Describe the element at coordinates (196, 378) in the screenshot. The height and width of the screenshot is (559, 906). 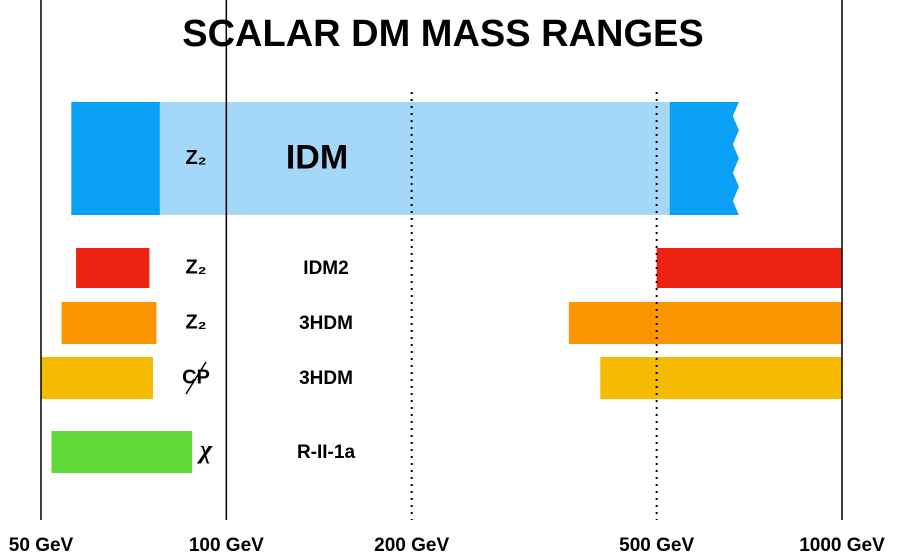
I see `strike-line` at that location.